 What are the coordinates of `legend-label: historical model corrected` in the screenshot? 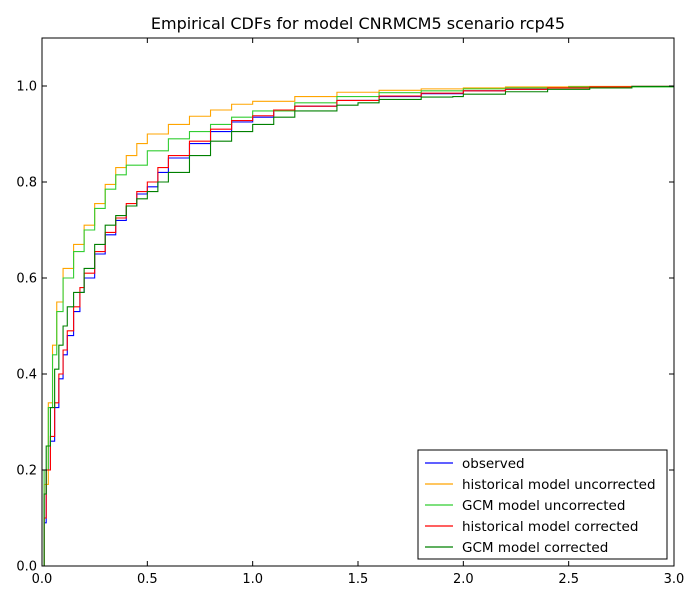 It's located at (550, 527).